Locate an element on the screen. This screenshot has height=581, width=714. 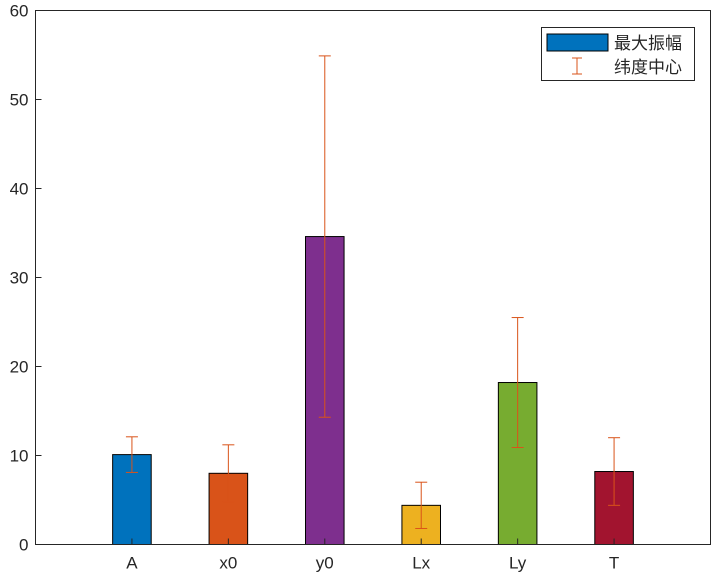
x-tick-label: x0 is located at coordinates (228, 563).